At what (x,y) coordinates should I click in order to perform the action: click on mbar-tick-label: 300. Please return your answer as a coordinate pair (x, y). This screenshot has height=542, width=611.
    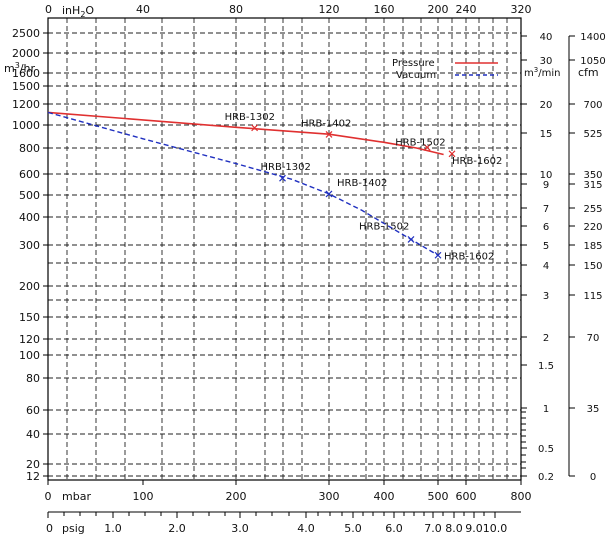
    Looking at the image, I should click on (329, 496).